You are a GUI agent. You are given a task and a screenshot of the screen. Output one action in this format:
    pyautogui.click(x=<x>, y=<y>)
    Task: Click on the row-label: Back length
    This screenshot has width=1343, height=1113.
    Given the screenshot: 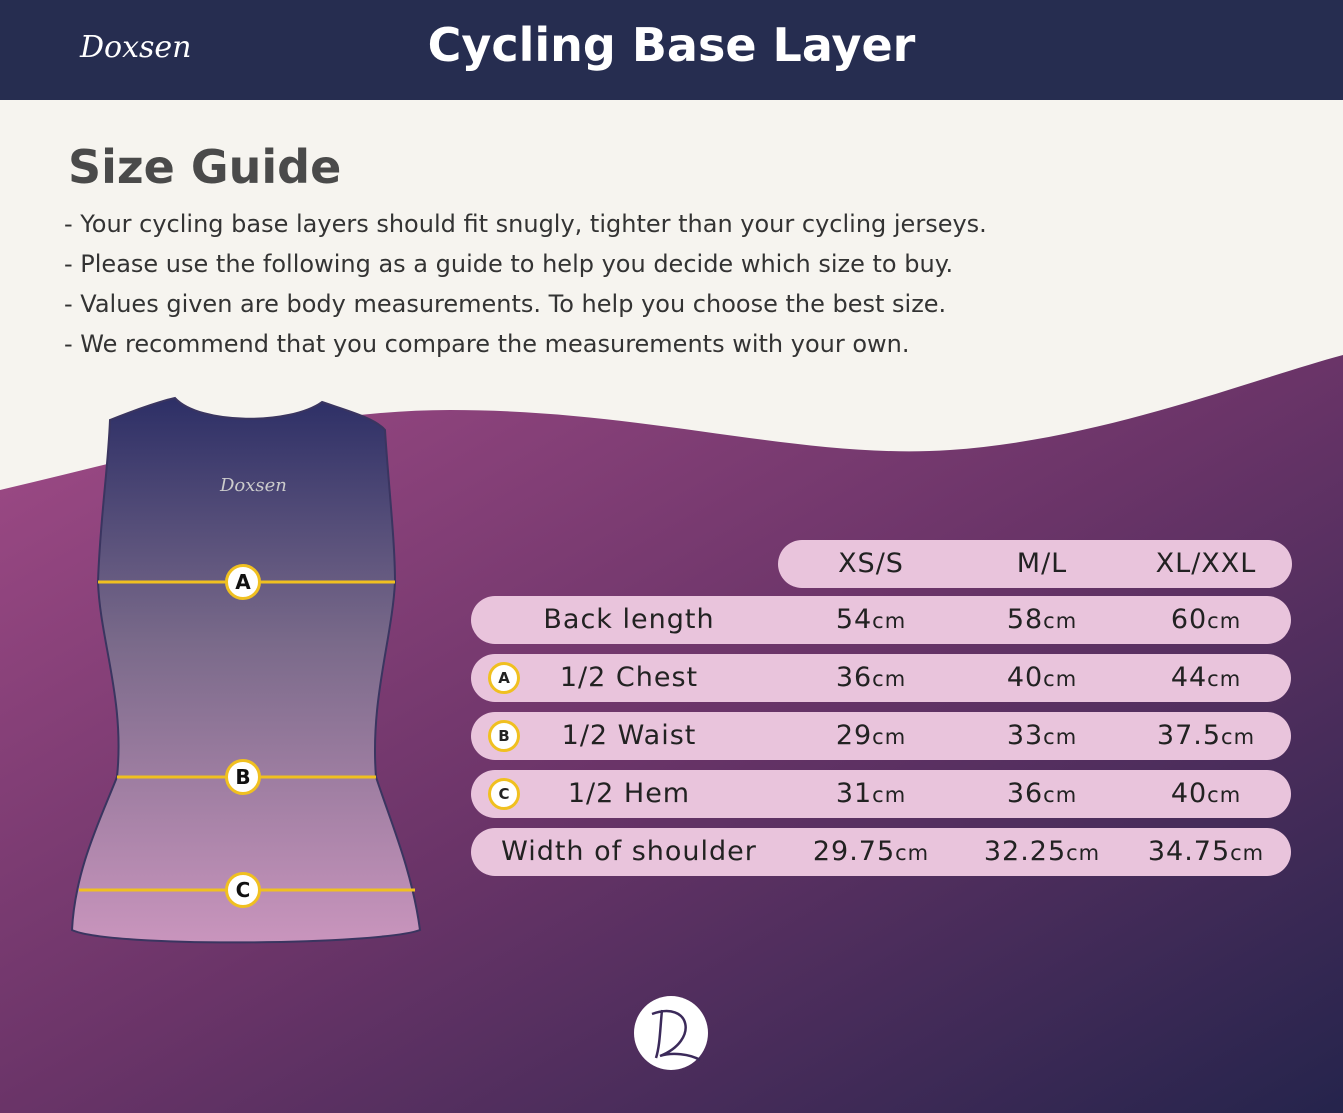 What is the action you would take?
    pyautogui.click(x=629, y=619)
    